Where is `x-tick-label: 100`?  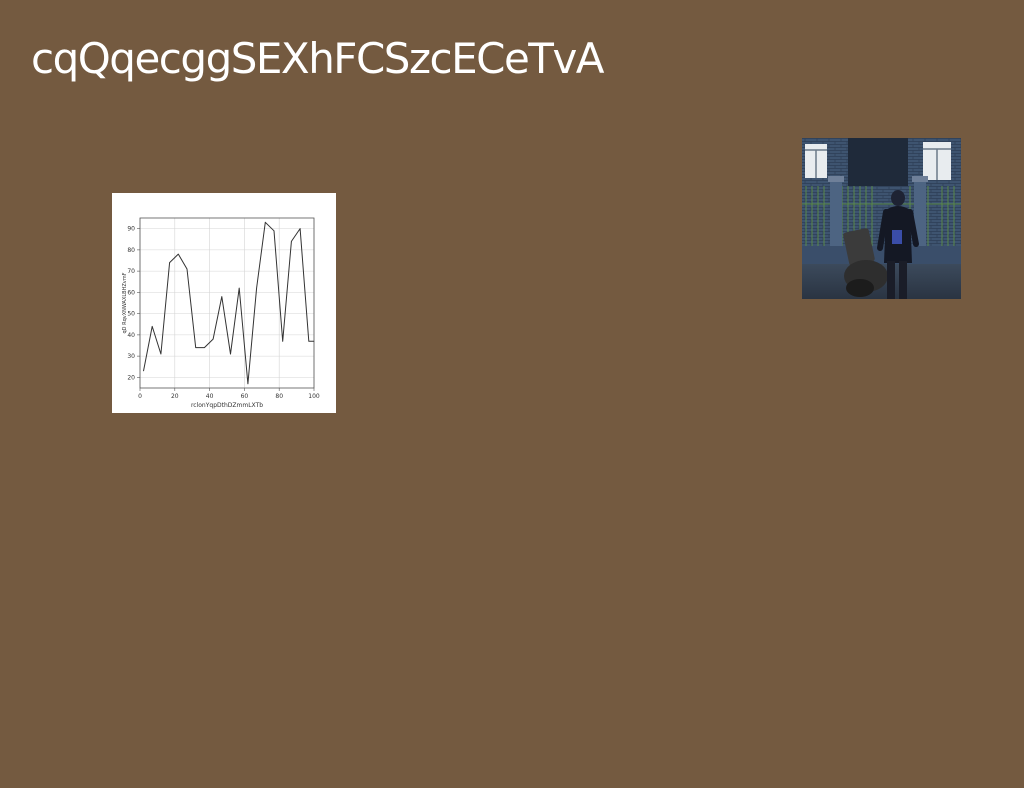
x-tick-label: 100 is located at coordinates (314, 396).